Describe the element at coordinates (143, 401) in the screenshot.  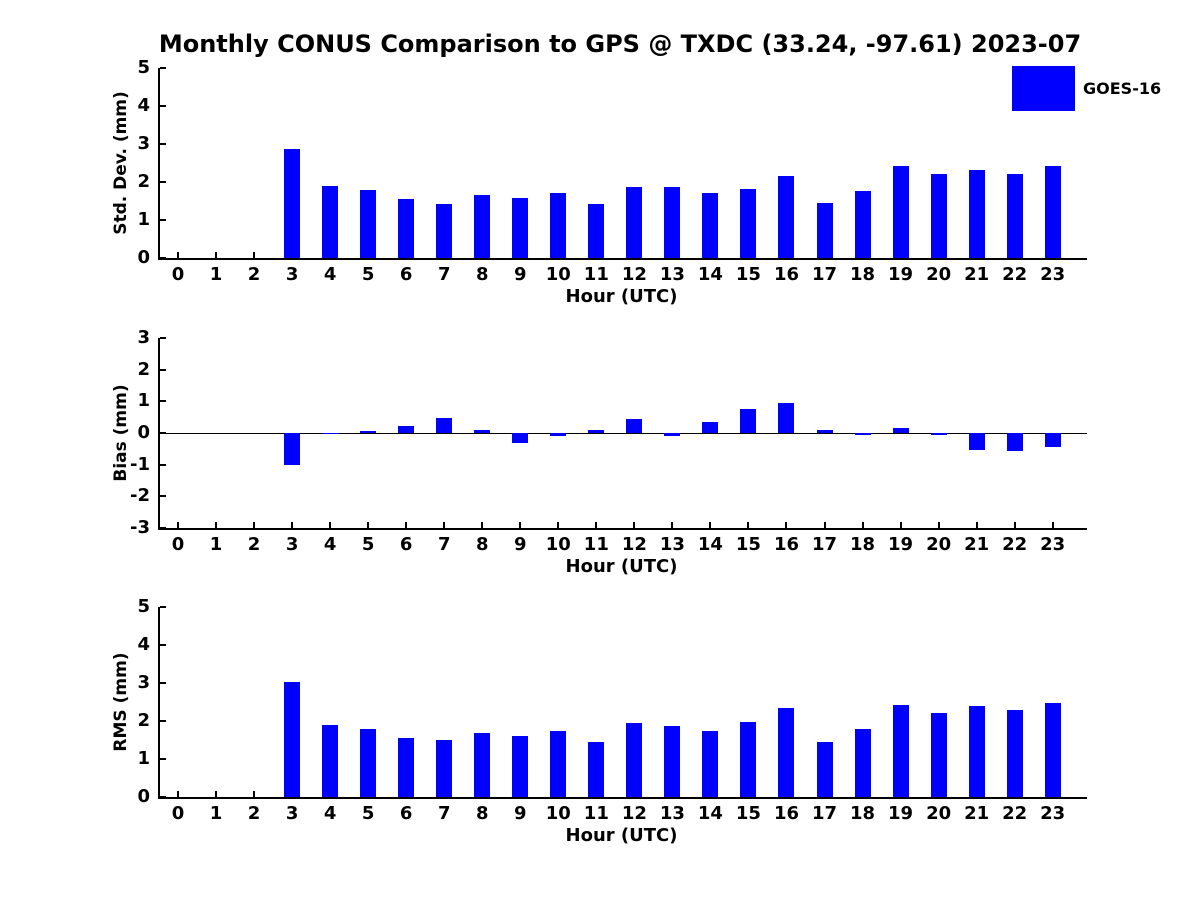
I see `y-tick-label: 1` at that location.